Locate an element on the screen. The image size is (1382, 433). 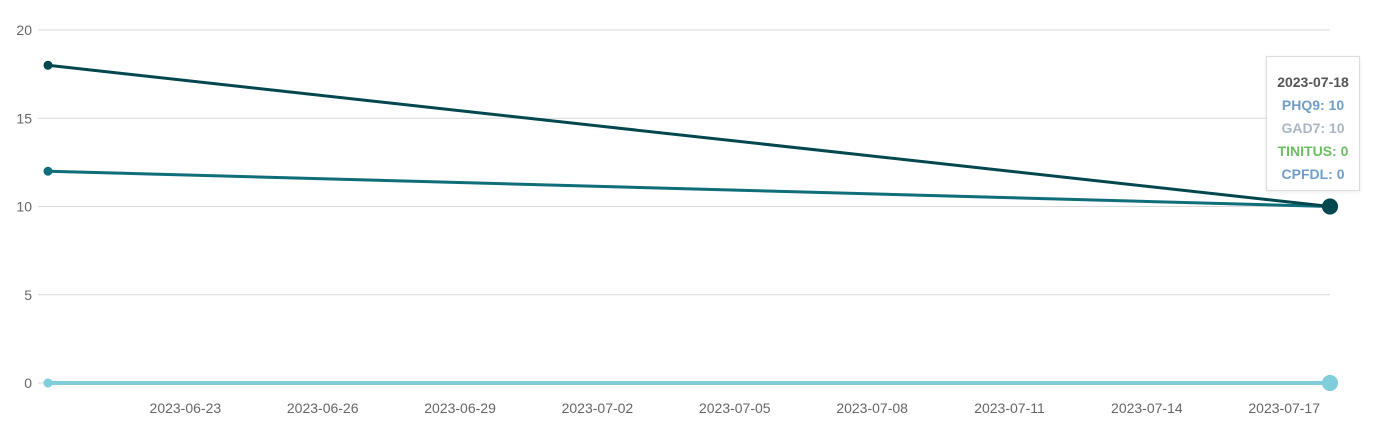
x-tick-label-2023-06-26: 2023-06-26 is located at coordinates (323, 408).